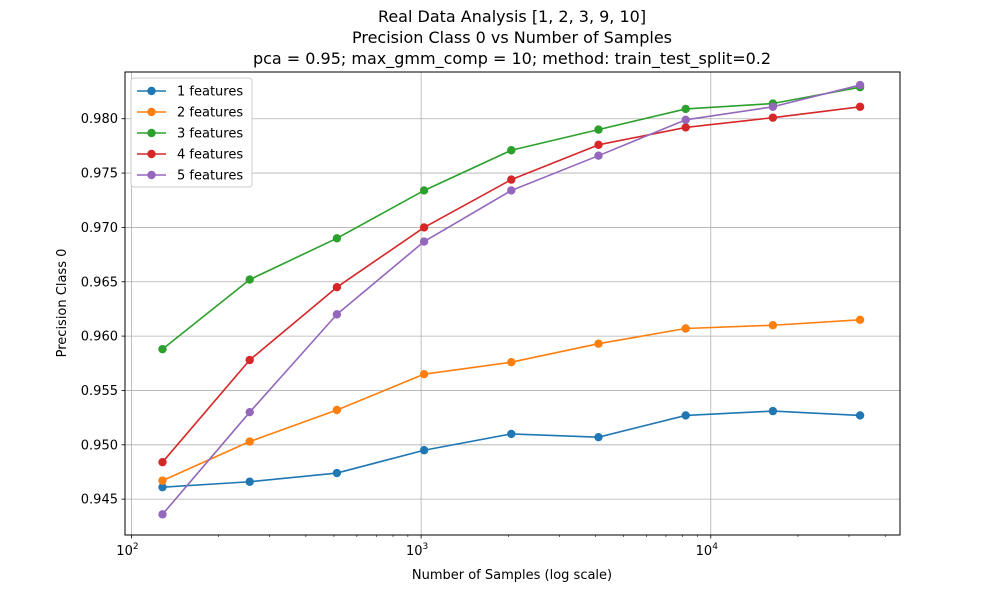 Image resolution: width=1000 pixels, height=600 pixels. What do you see at coordinates (512, 37) in the screenshot?
I see `chart-title-line-2: Precision Class 0 vs Number of Samples` at bounding box center [512, 37].